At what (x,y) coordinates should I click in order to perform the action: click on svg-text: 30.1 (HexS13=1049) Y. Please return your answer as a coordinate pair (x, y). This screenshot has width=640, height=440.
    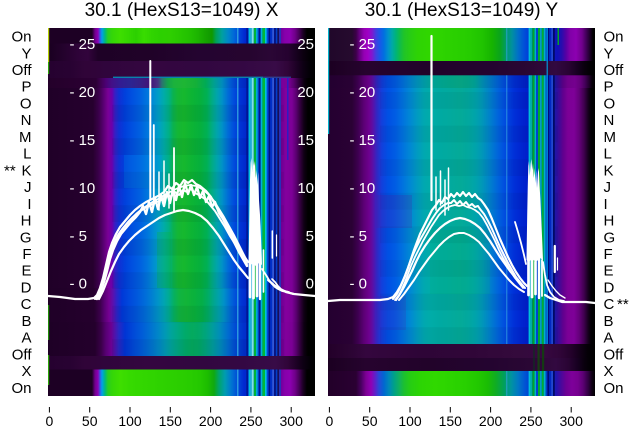
    Looking at the image, I should click on (462, 10).